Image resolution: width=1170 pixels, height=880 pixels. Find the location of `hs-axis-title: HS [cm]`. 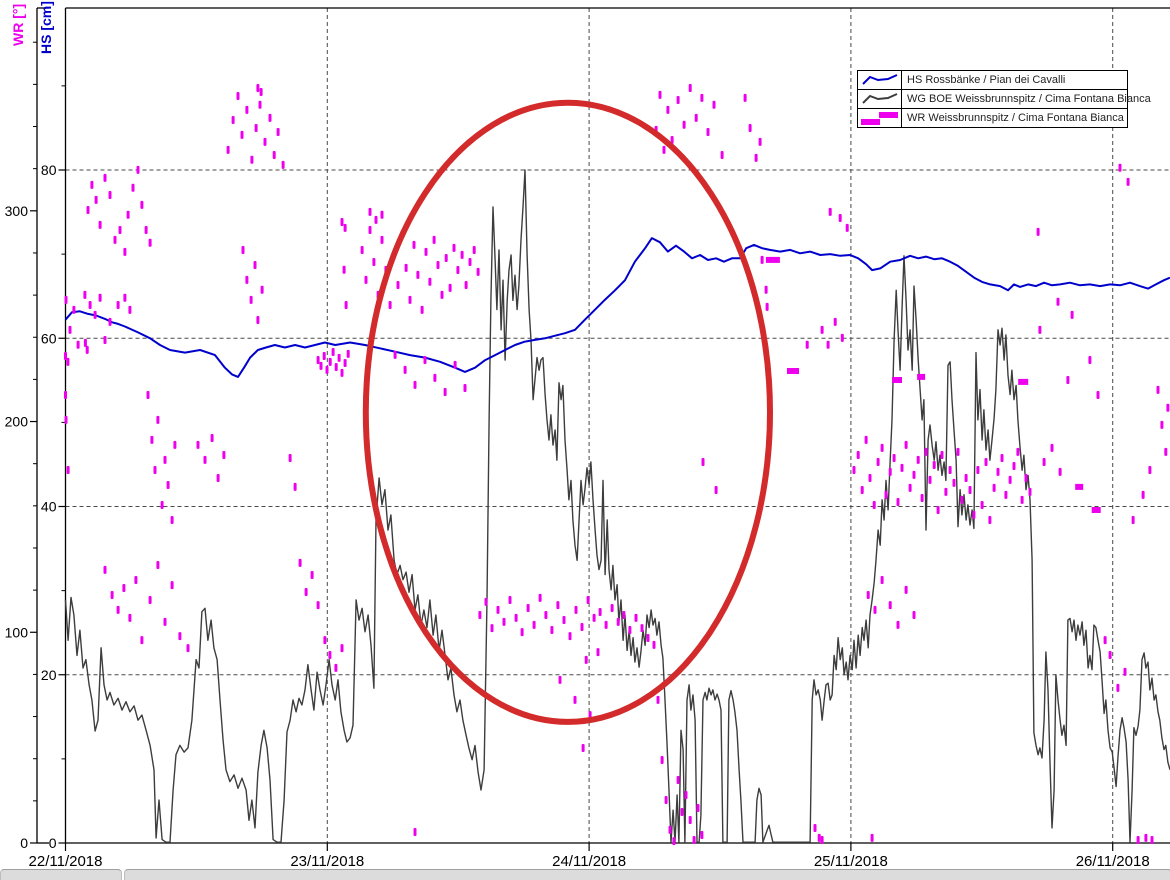

hs-axis-title: HS [cm] is located at coordinates (46, 27).